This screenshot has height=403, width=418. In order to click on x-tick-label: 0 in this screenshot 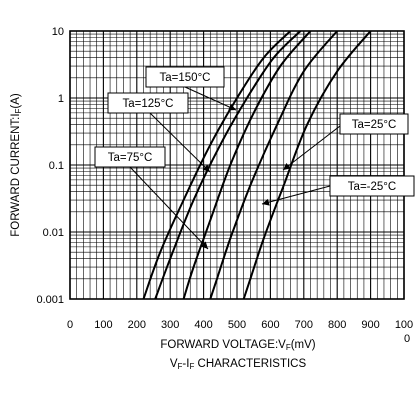, I will do `click(70, 325)`.